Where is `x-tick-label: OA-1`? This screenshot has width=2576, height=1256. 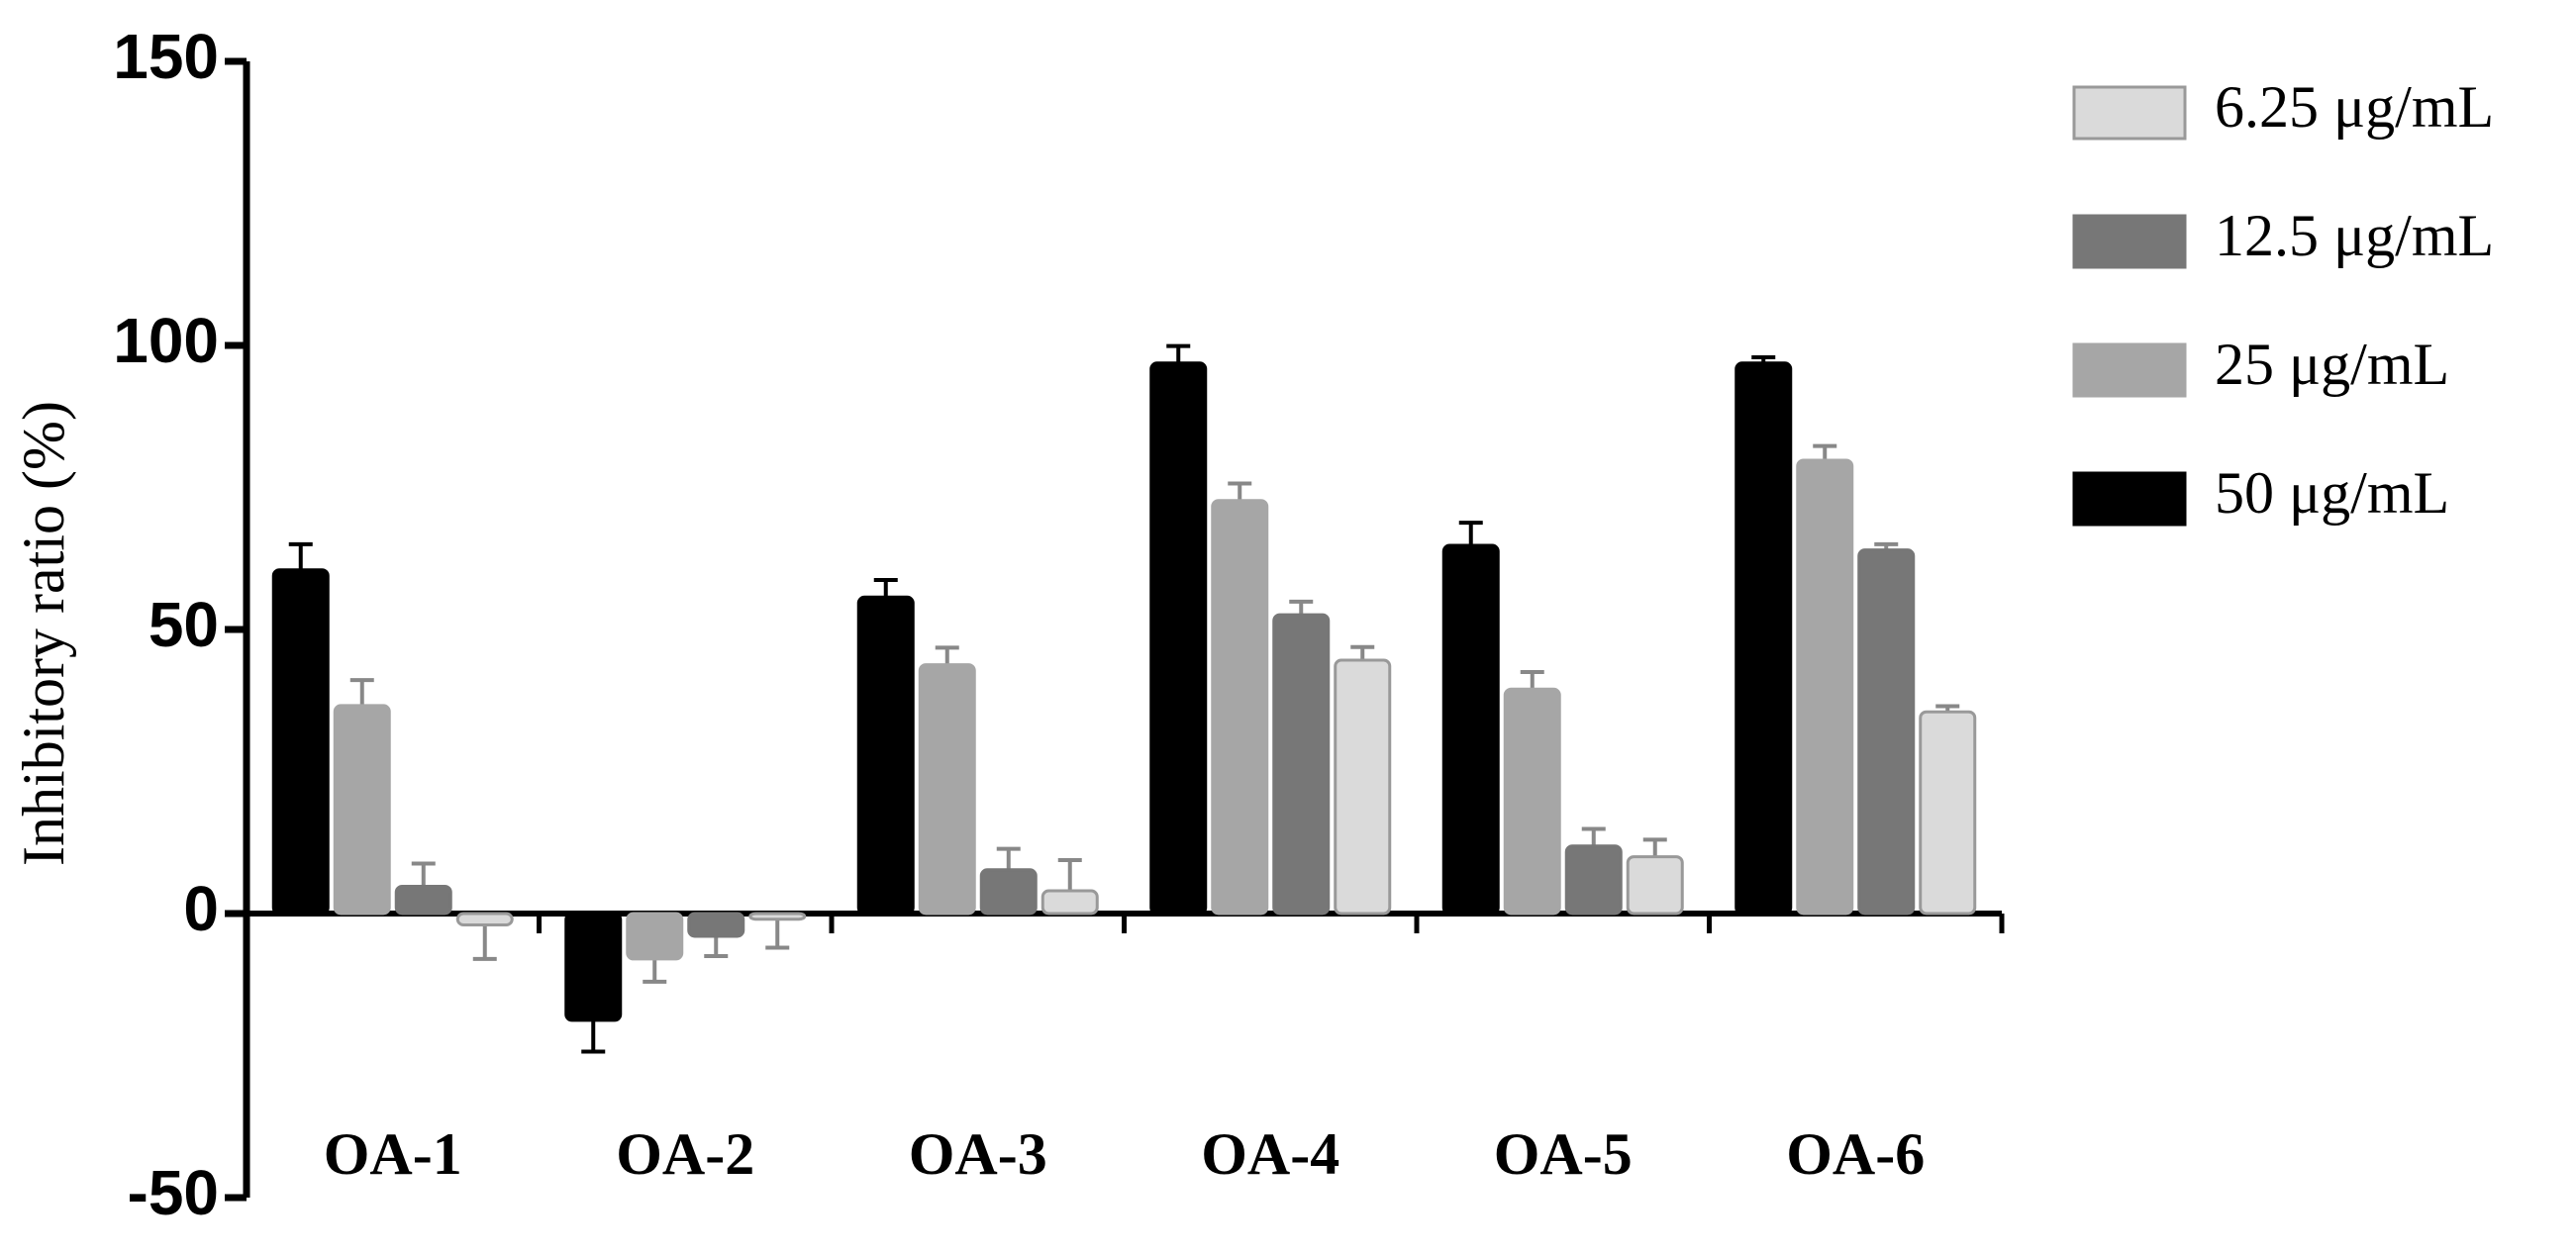 x-tick-label: OA-1 is located at coordinates (393, 1154).